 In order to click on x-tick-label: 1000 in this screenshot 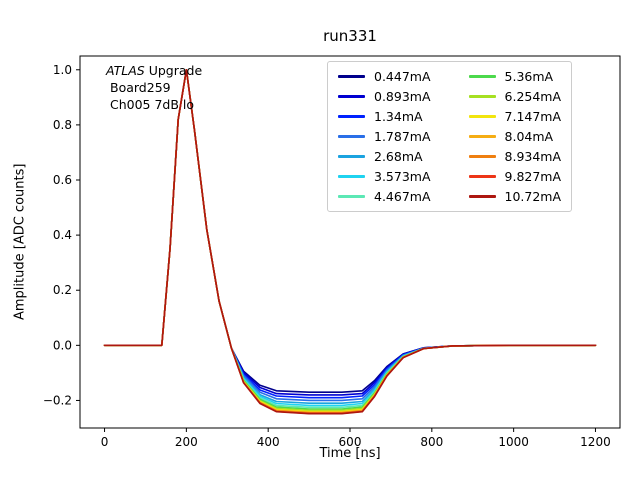, I will do `click(513, 442)`.